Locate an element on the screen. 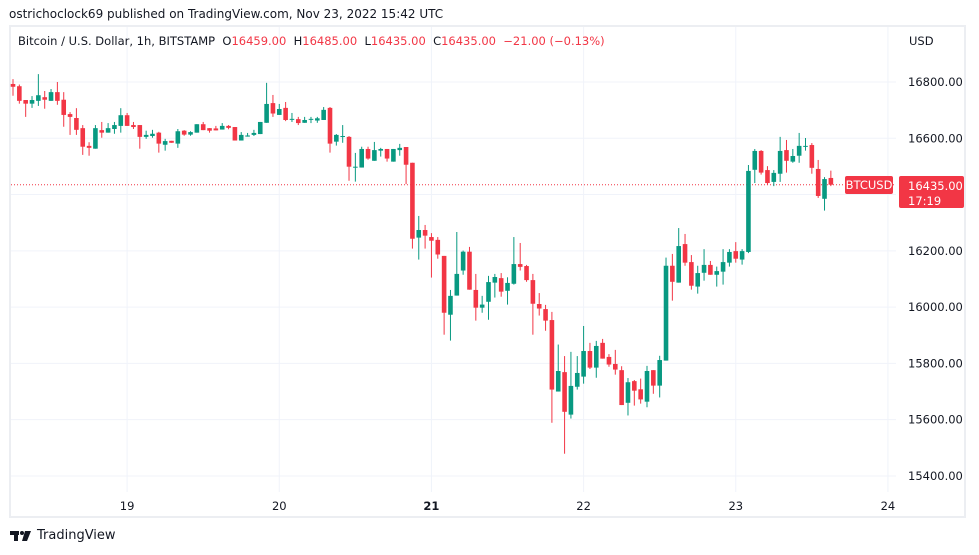 Image resolution: width=979 pixels, height=555 pixels. currency-label: USD is located at coordinates (921, 41).